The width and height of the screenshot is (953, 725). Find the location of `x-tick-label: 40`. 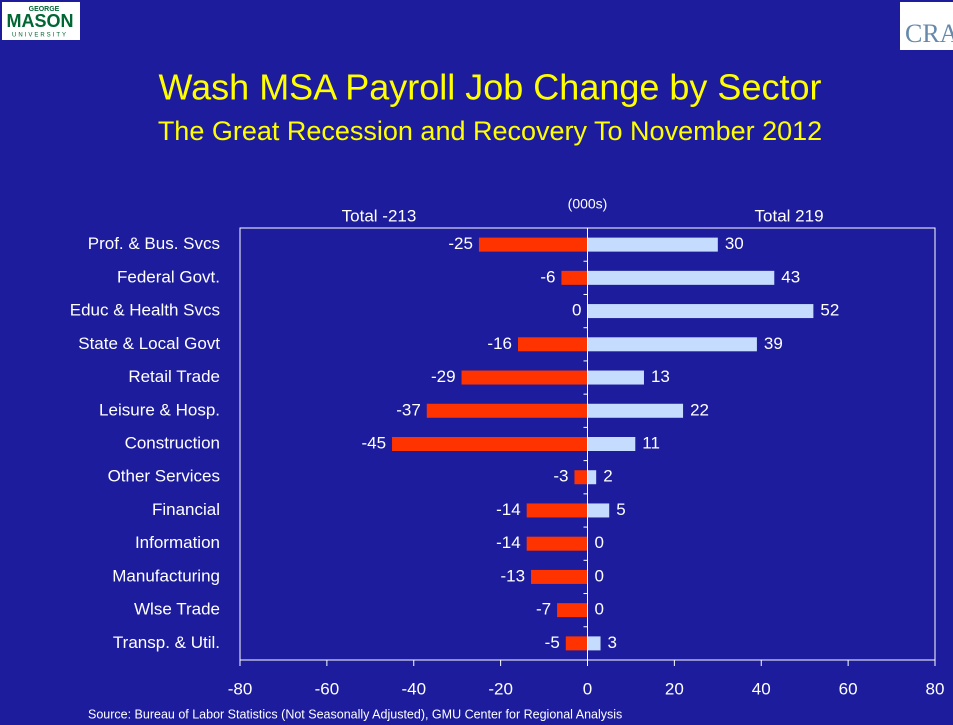

x-tick-label: 40 is located at coordinates (761, 688).